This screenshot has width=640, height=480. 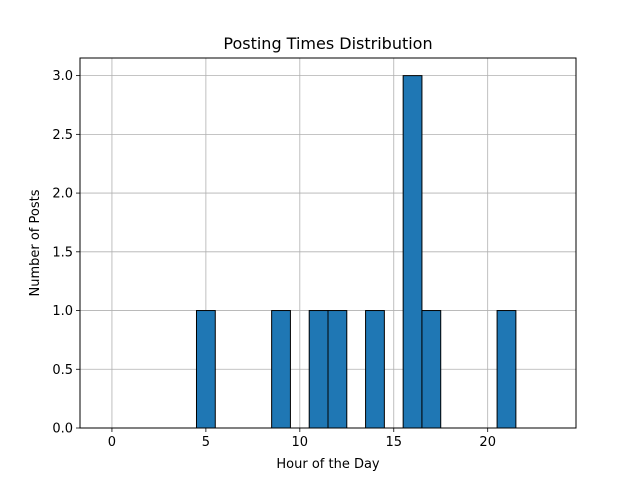 What do you see at coordinates (62, 252) in the screenshot?
I see `y-tick-label: 1.5` at bounding box center [62, 252].